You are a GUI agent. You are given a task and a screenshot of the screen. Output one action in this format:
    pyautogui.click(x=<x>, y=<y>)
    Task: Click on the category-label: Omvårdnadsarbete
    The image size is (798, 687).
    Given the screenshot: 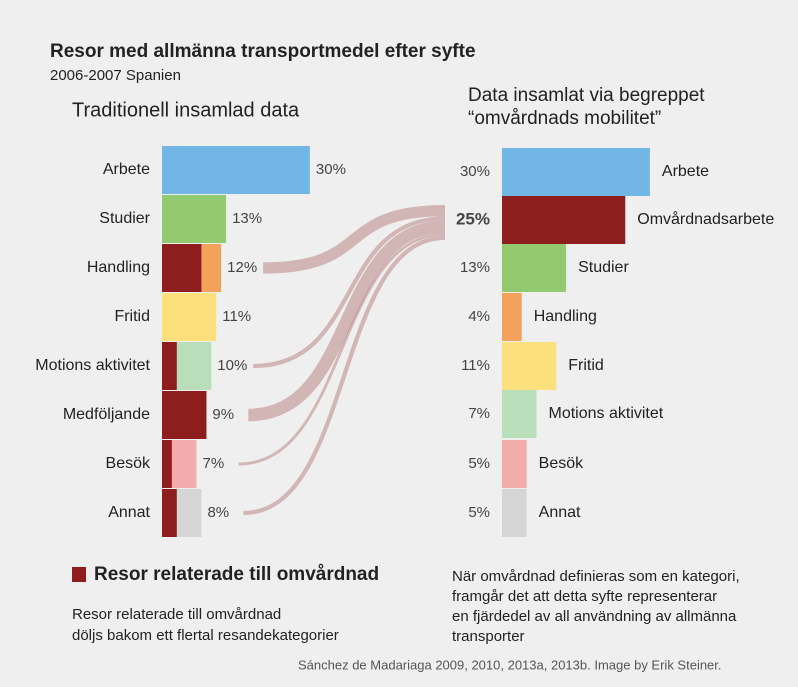 What is the action you would take?
    pyautogui.click(x=705, y=219)
    